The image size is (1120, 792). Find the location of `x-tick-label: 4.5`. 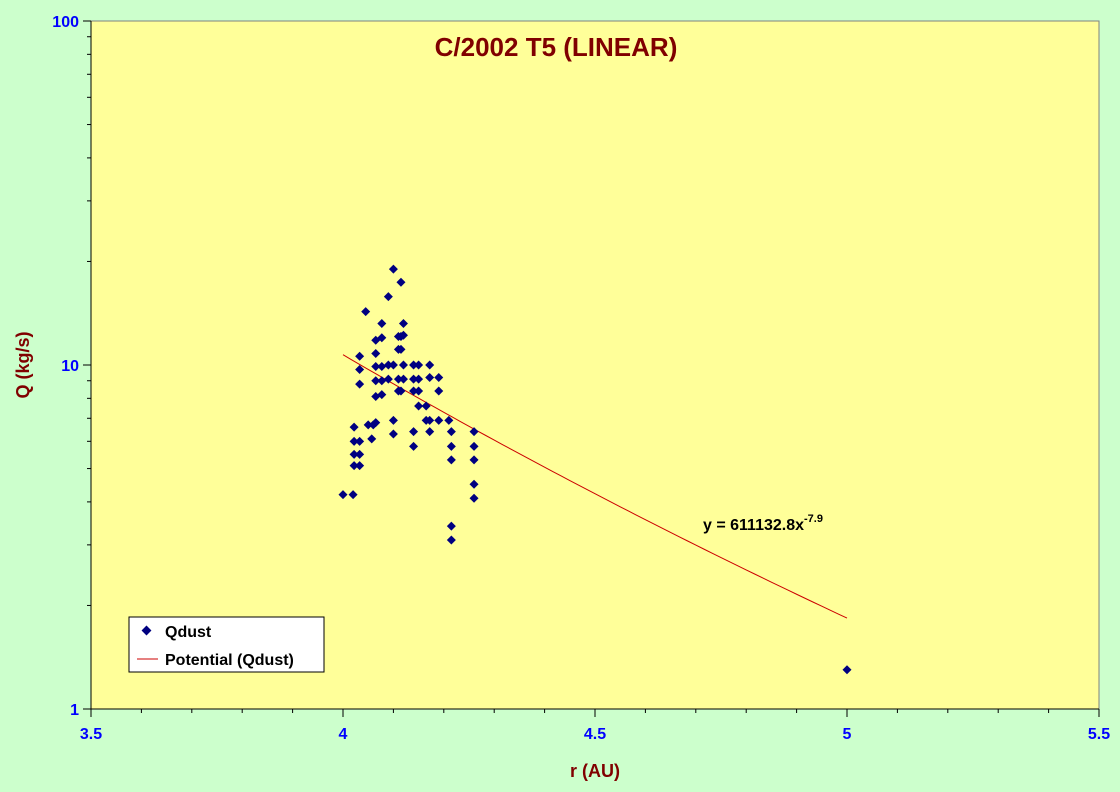

x-tick-label: 4.5 is located at coordinates (595, 734).